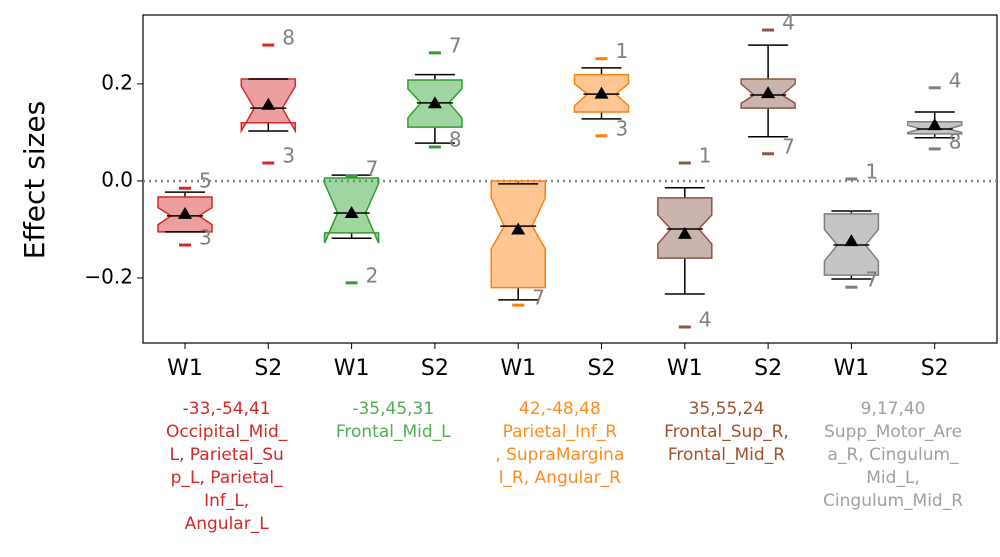  I want to click on region-label: 35,55,24, so click(727, 409).